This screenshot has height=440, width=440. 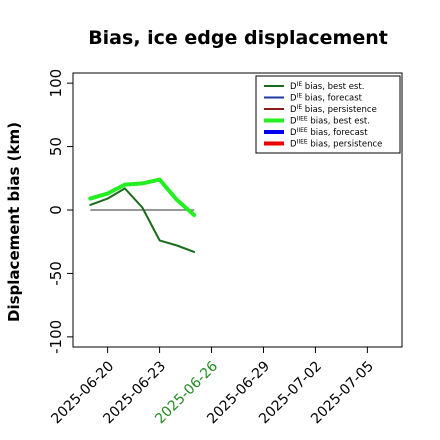 What do you see at coordinates (14, 222) in the screenshot?
I see `y-axis-label: Displacement bias (km)` at bounding box center [14, 222].